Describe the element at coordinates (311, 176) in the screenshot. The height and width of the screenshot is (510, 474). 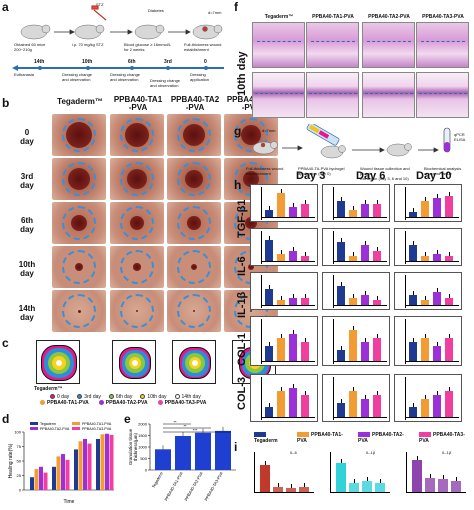
I see `day-header: Day 3` at that location.